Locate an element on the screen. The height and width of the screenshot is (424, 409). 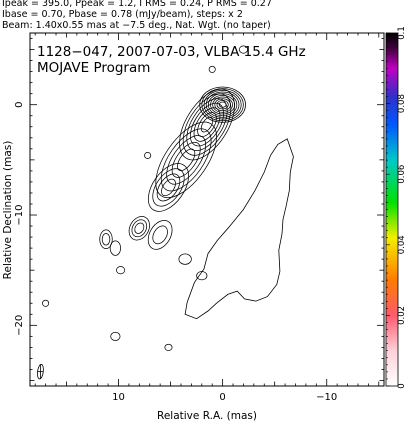
y-tick-label: 0 is located at coordinates (19, 105).